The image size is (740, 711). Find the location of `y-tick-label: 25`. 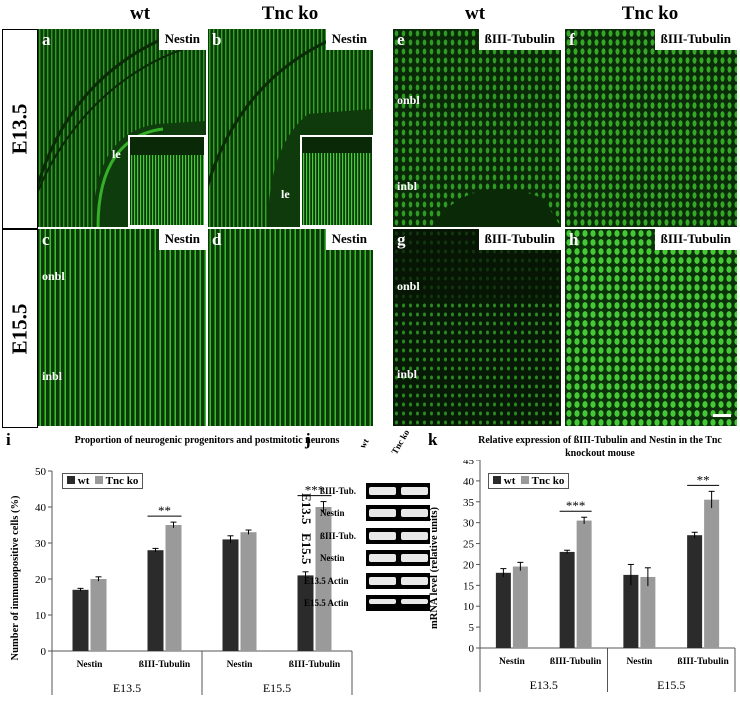

y-tick-label: 25 is located at coordinates (469, 545).